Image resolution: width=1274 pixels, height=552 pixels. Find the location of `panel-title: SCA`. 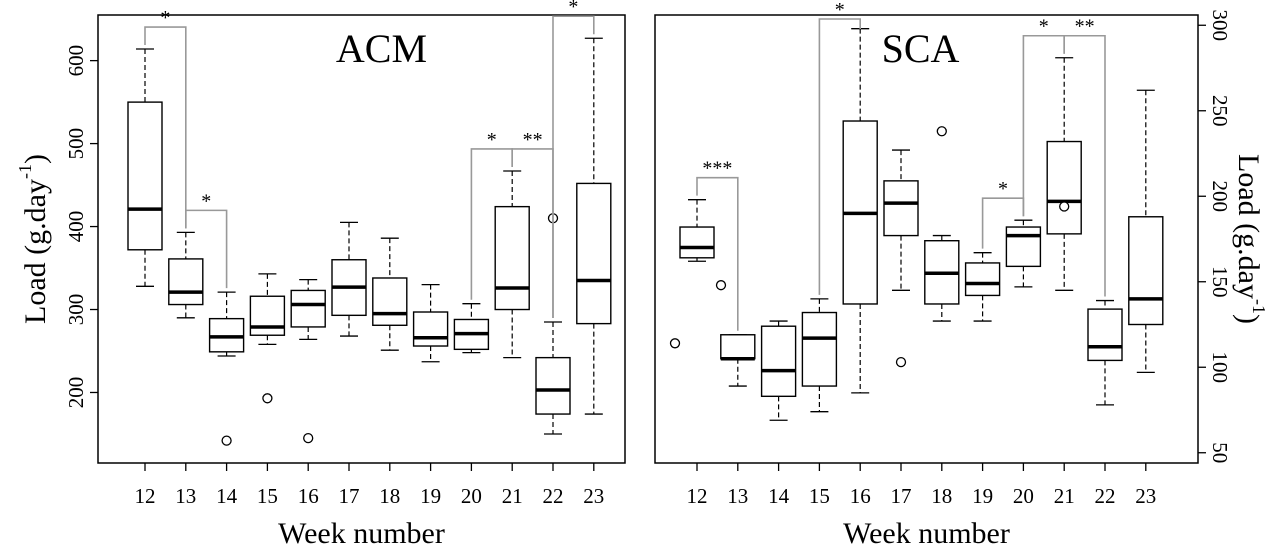

panel-title: SCA is located at coordinates (921, 48).